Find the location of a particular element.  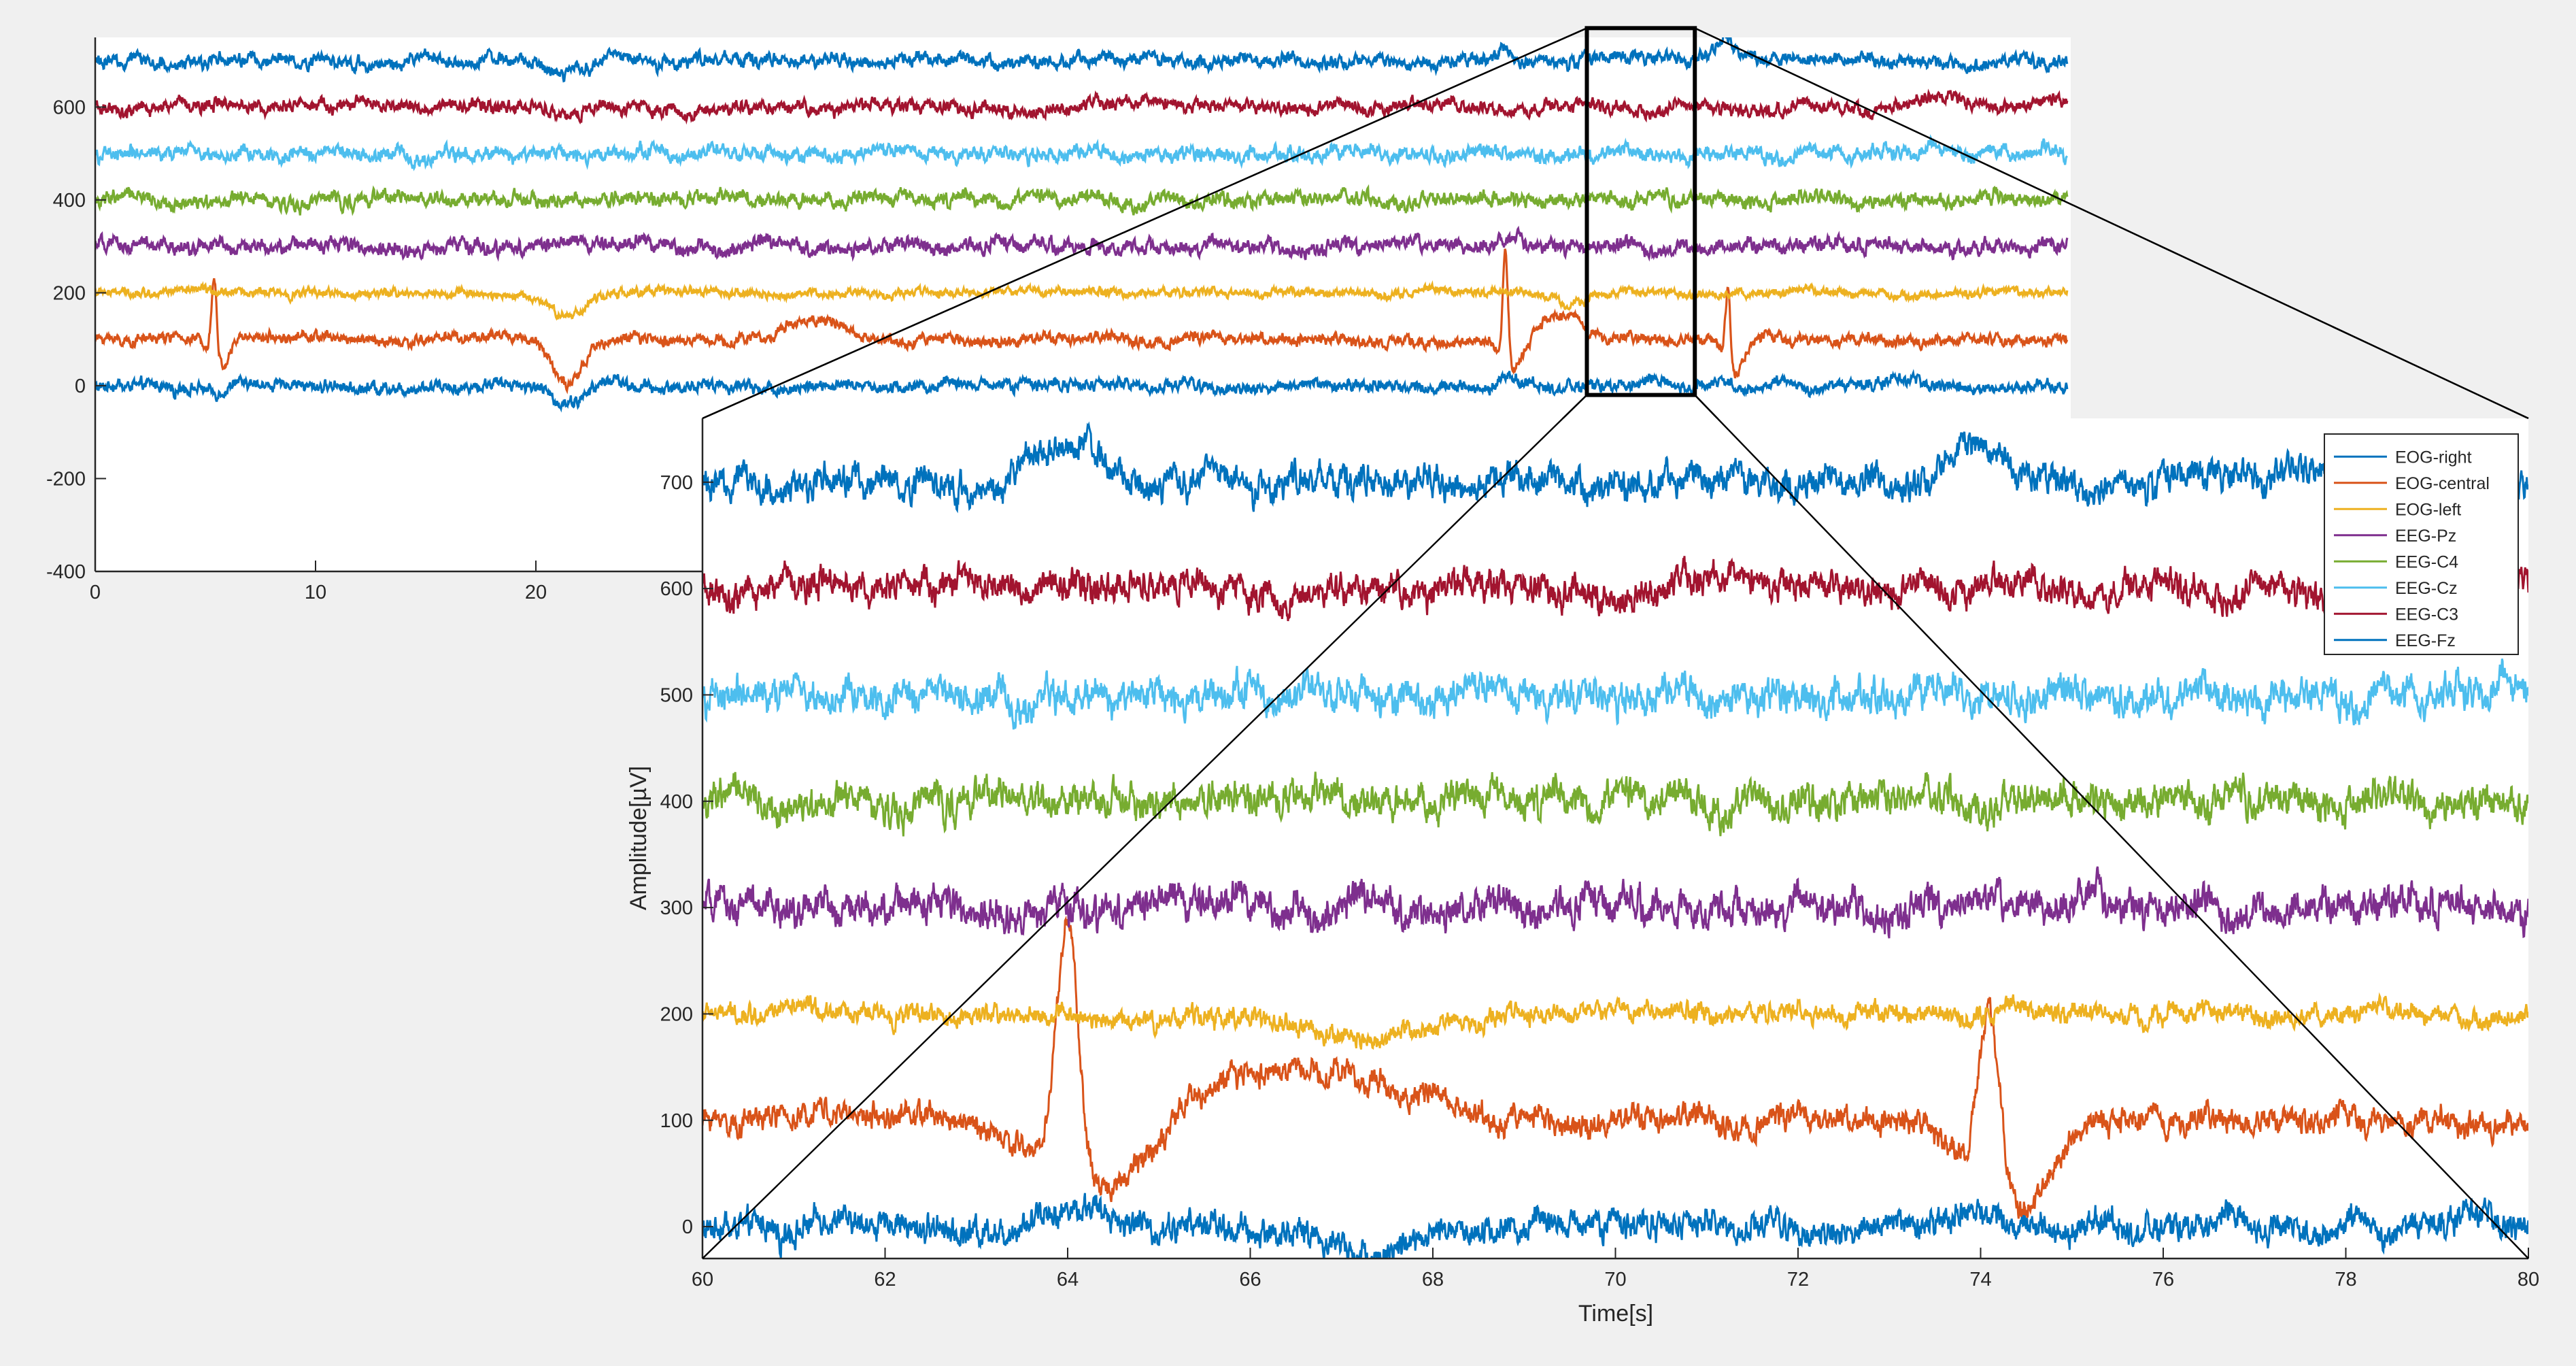

x-axis-label: Time[s] is located at coordinates (1615, 1314).